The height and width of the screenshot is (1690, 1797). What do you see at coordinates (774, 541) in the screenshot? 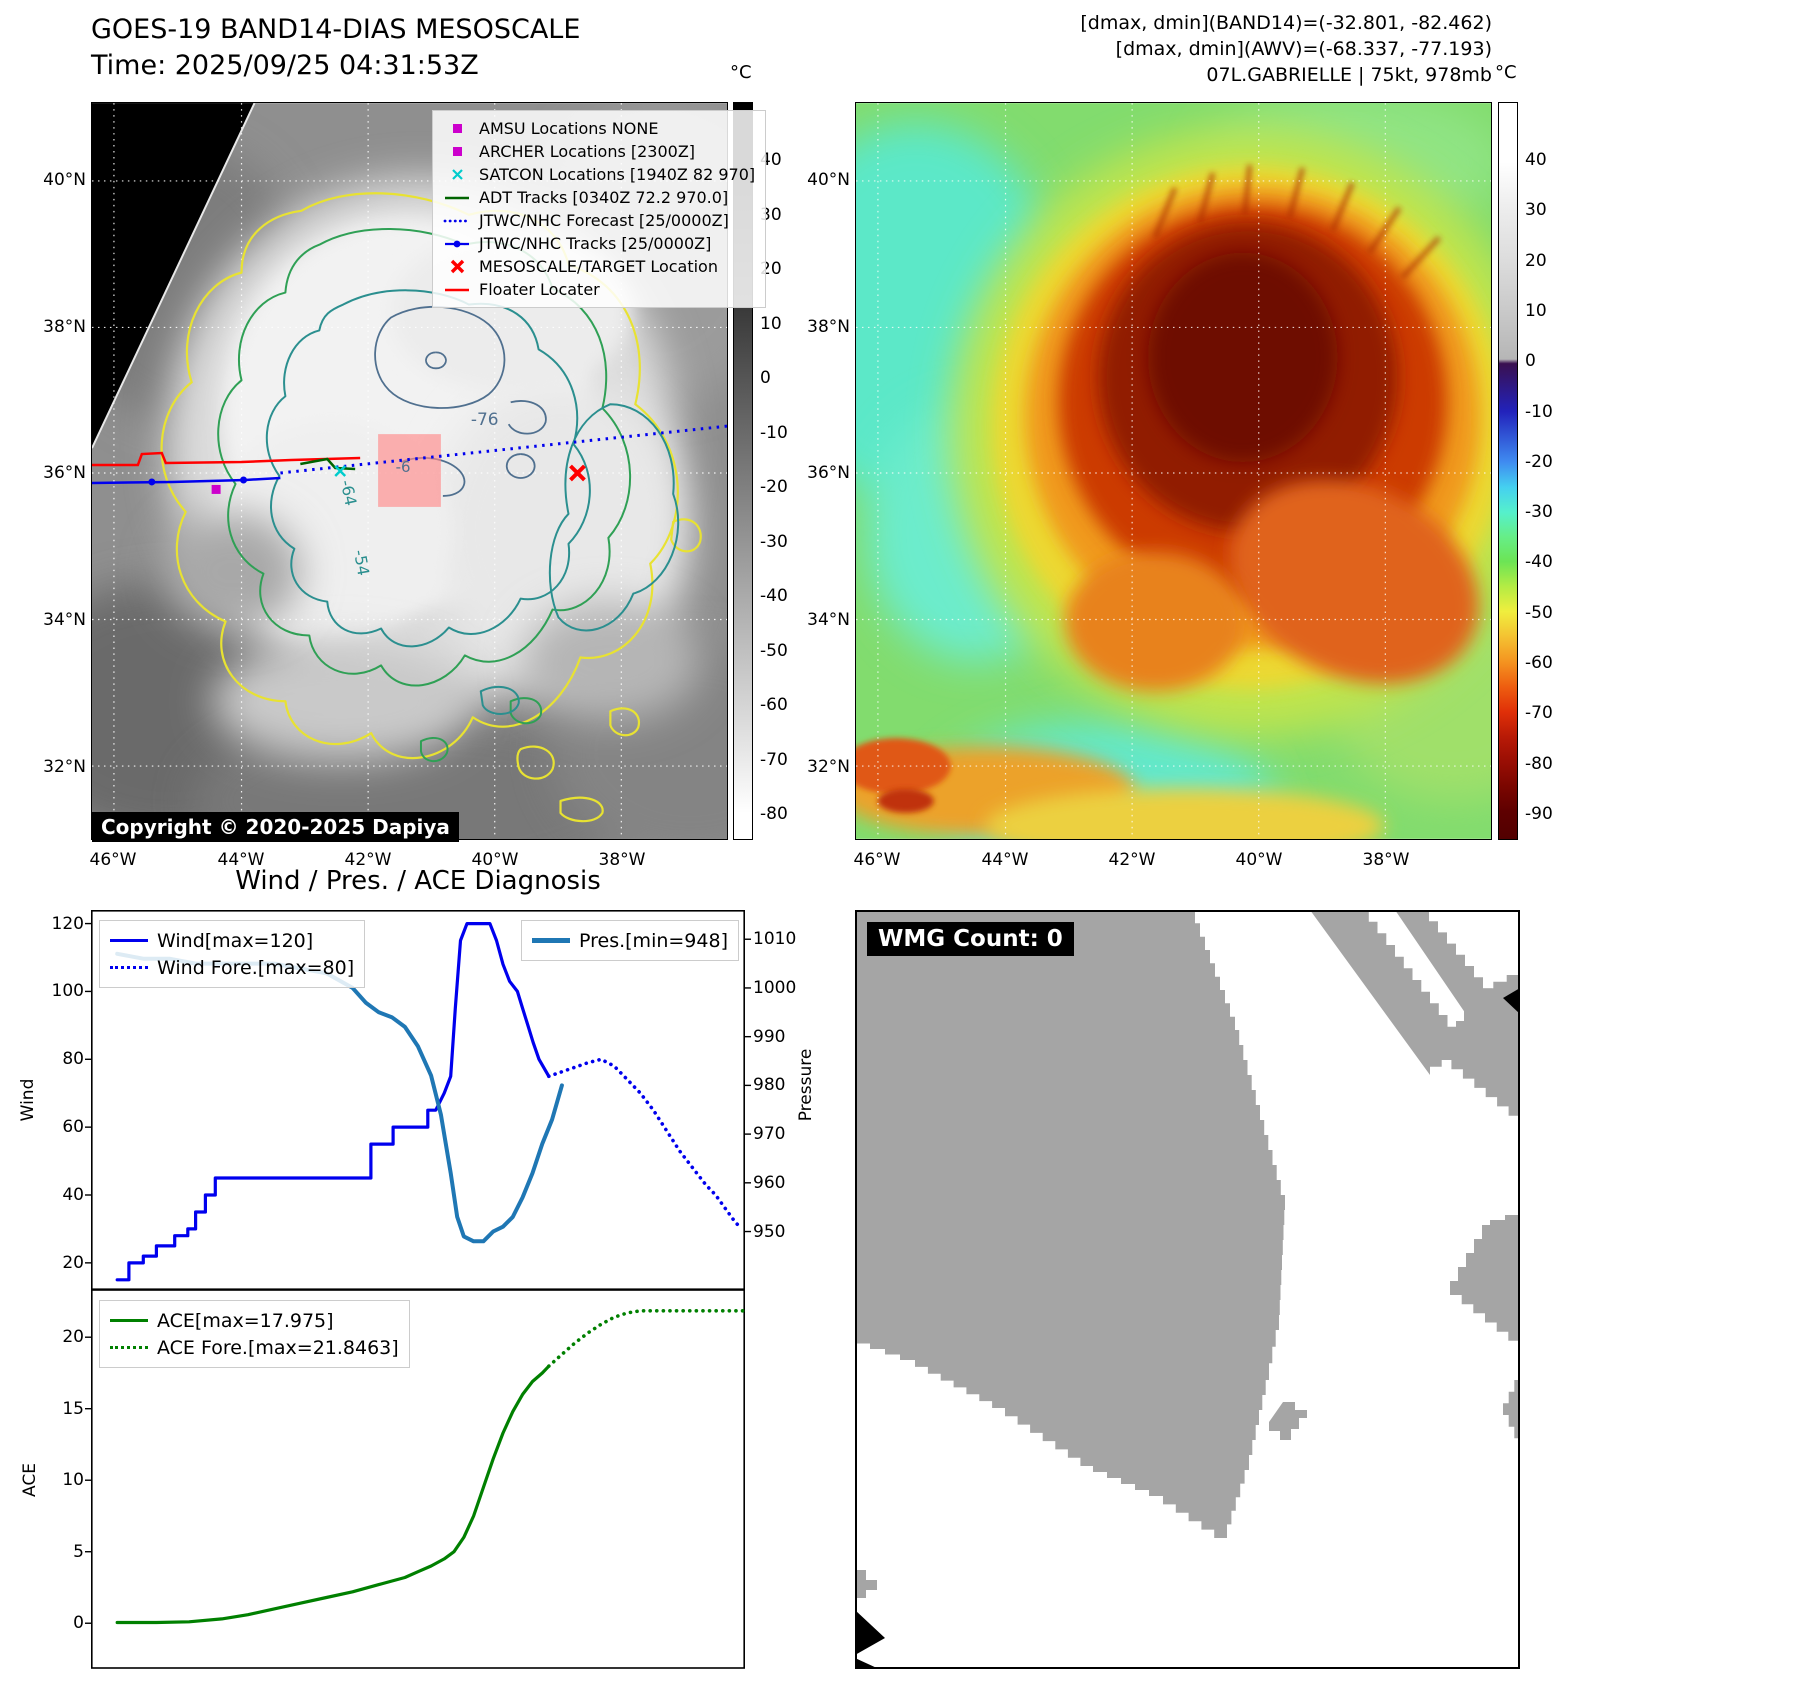
I see `tick-label: -30` at bounding box center [774, 541].